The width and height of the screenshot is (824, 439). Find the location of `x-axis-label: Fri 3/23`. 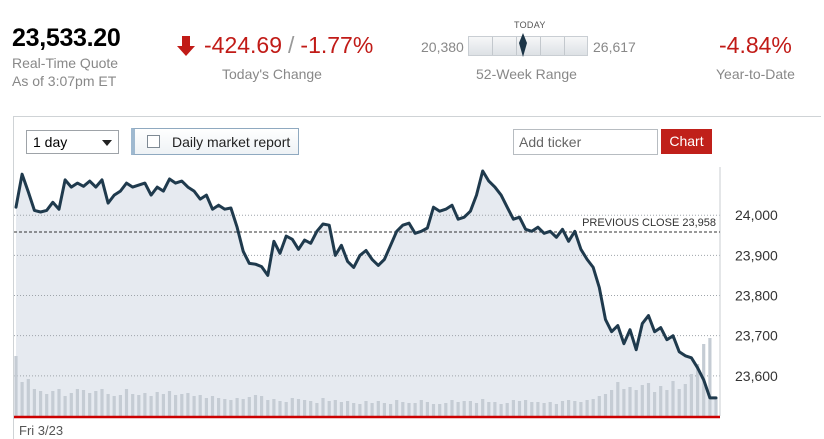

x-axis-label: Fri 3/23 is located at coordinates (41, 430).